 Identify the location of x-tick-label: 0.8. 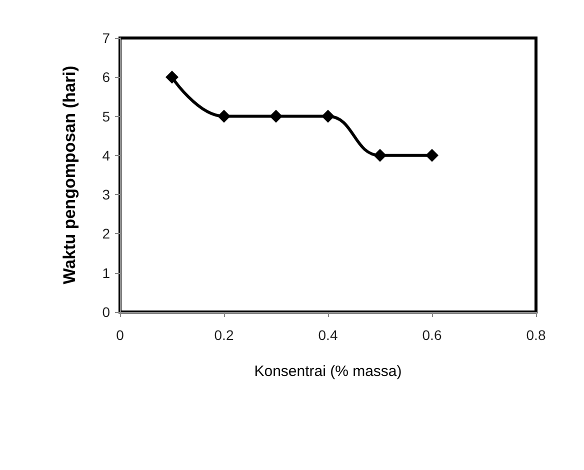
(536, 335).